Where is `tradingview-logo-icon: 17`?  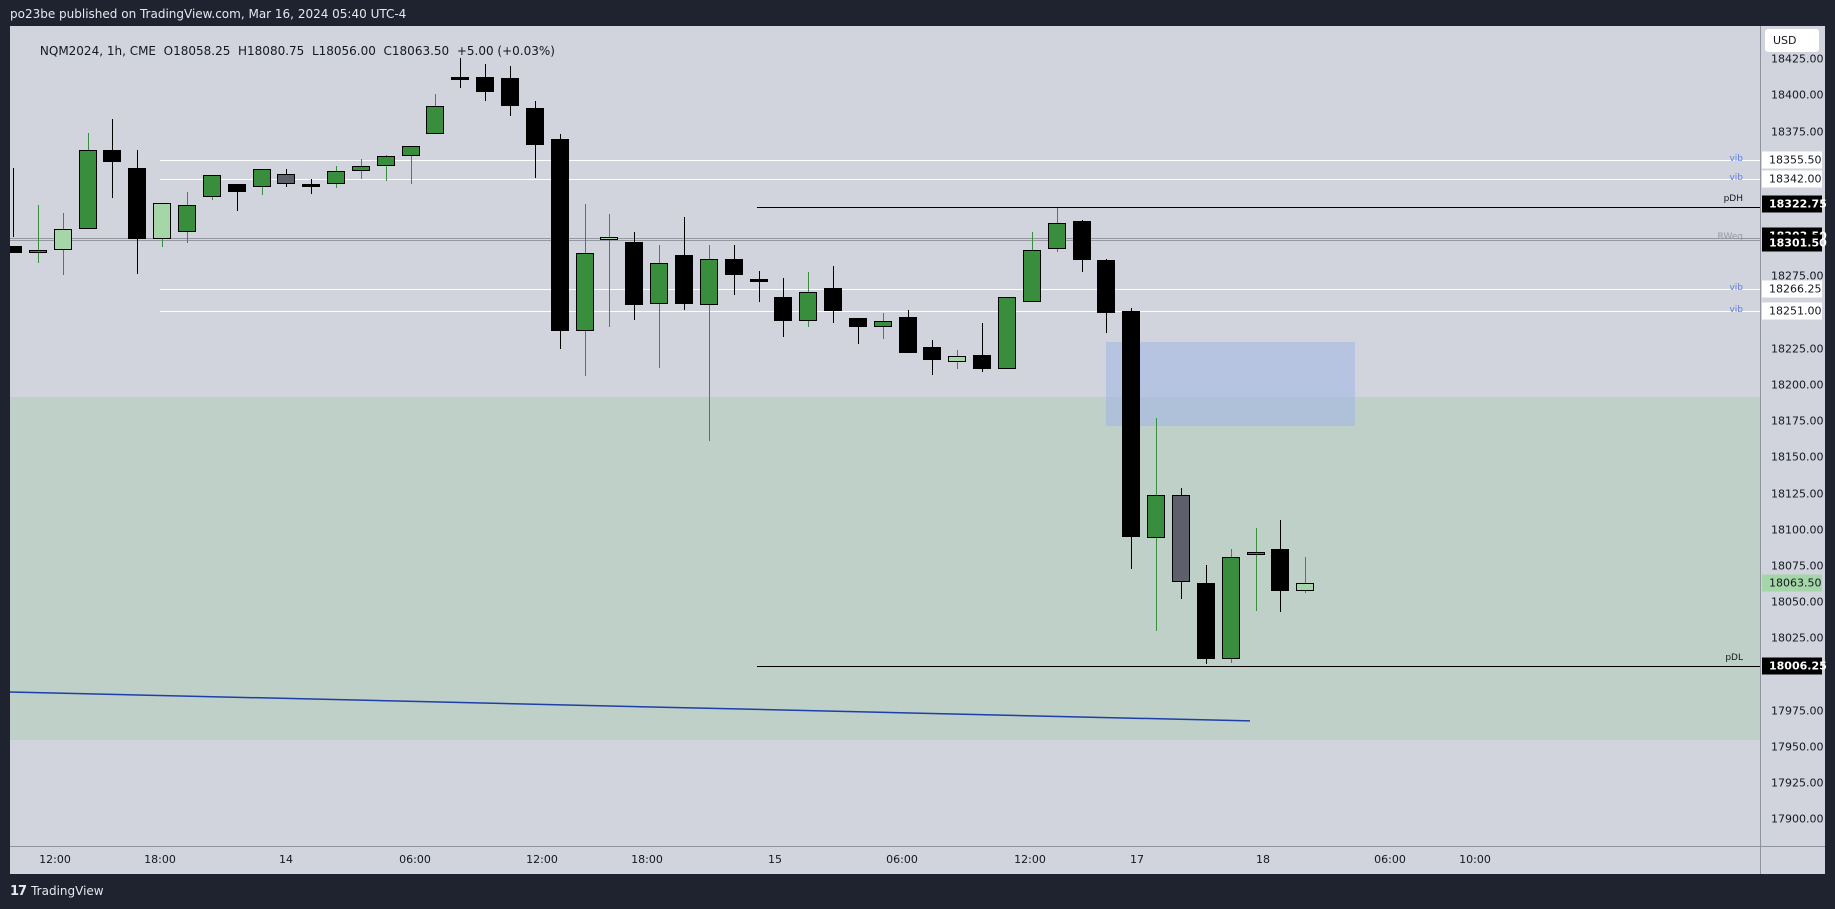
tradingview-logo-icon: 17 is located at coordinates (18, 891).